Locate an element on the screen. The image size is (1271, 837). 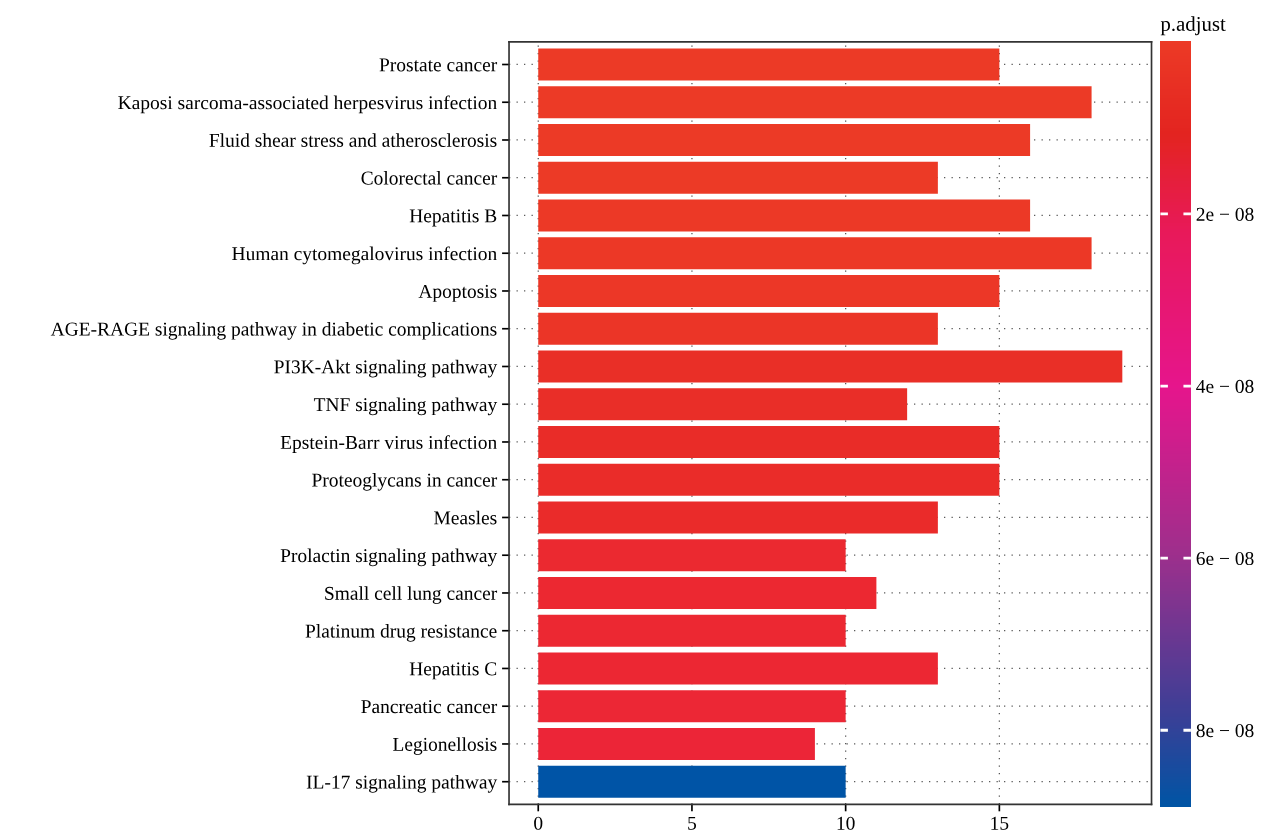
y-tick-label: TNF signaling pathway is located at coordinates (405, 406).